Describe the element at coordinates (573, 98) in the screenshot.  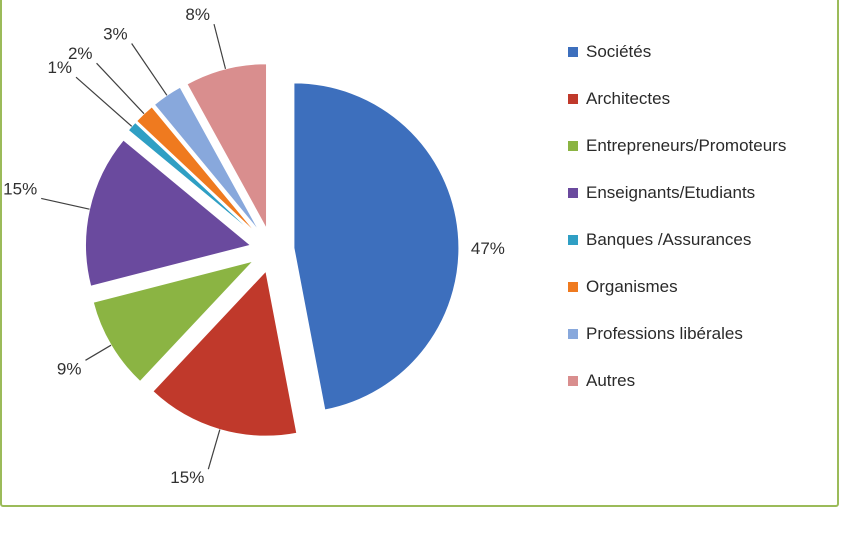
I see `legend-swatch-architectes` at that location.